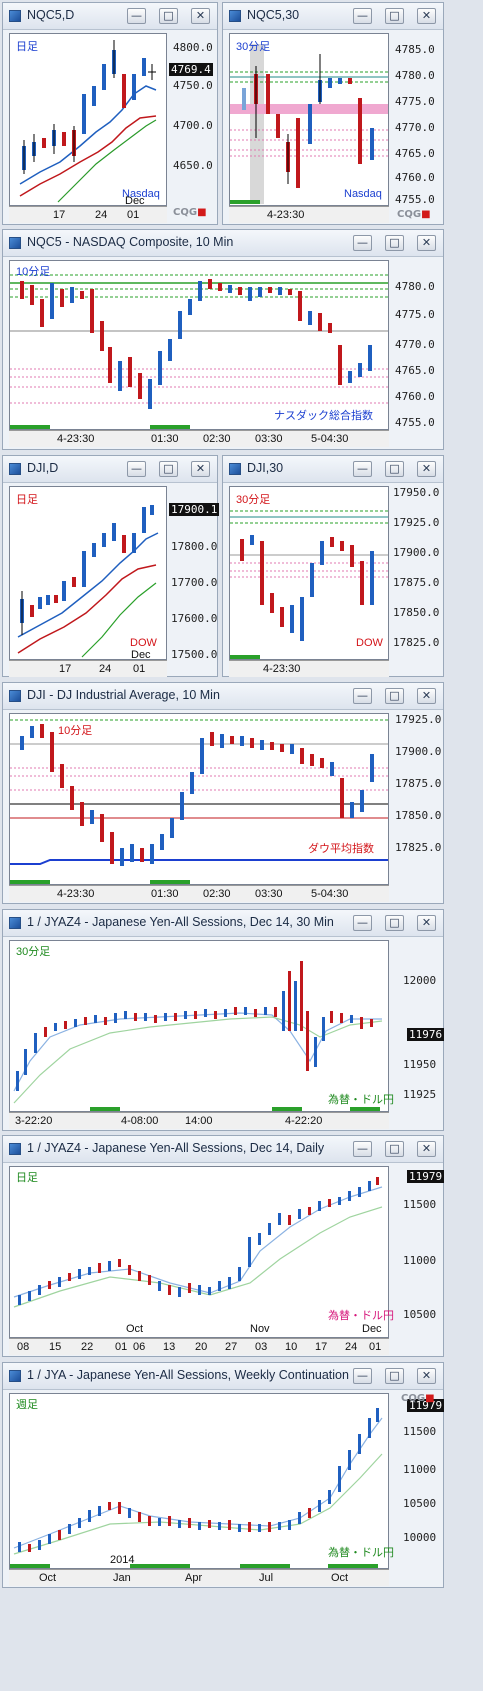  What do you see at coordinates (88, 209) in the screenshot?
I see `x-axis: 17 24 Dec 01` at bounding box center [88, 209].